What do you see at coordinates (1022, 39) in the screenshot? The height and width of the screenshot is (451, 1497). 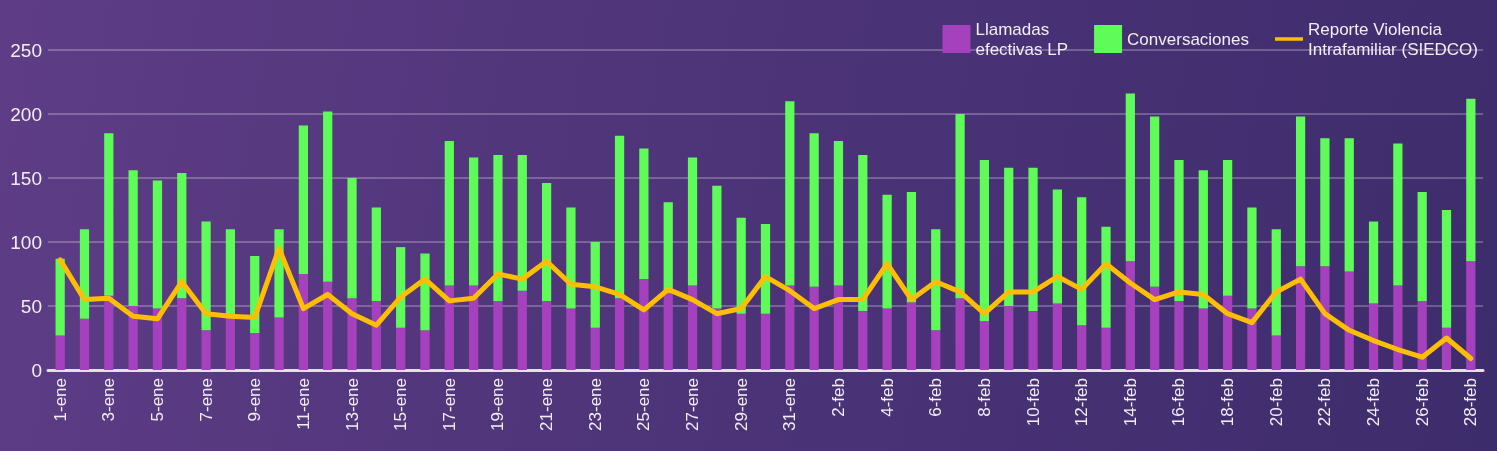 I see `legend-label: Llamadas efectivas LP` at bounding box center [1022, 39].